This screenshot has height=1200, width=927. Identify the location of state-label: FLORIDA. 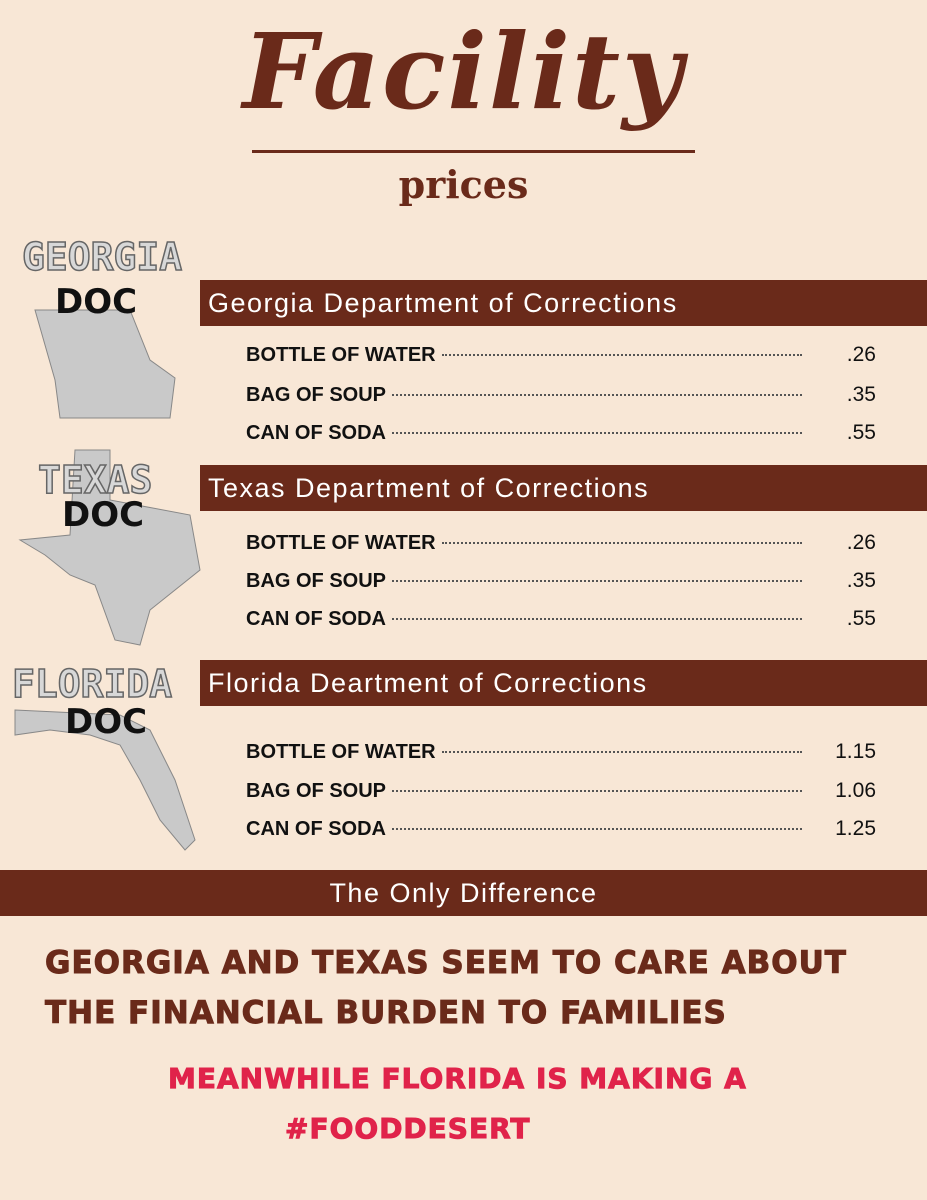
(92, 684).